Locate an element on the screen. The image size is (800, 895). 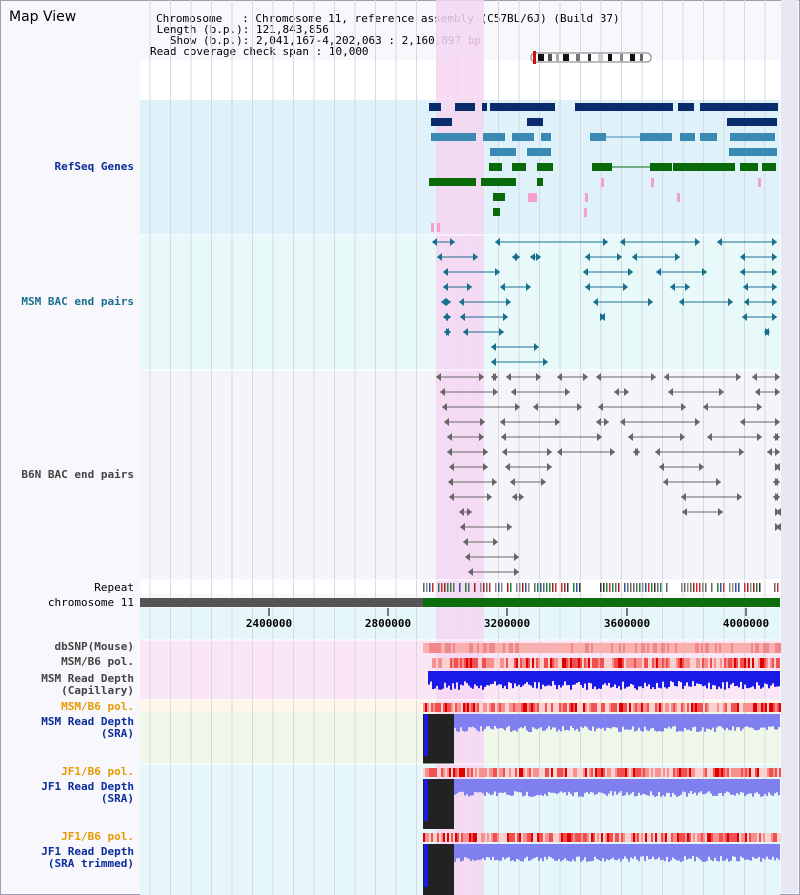
ruler-tick-label: 2800000 is located at coordinates (388, 623).